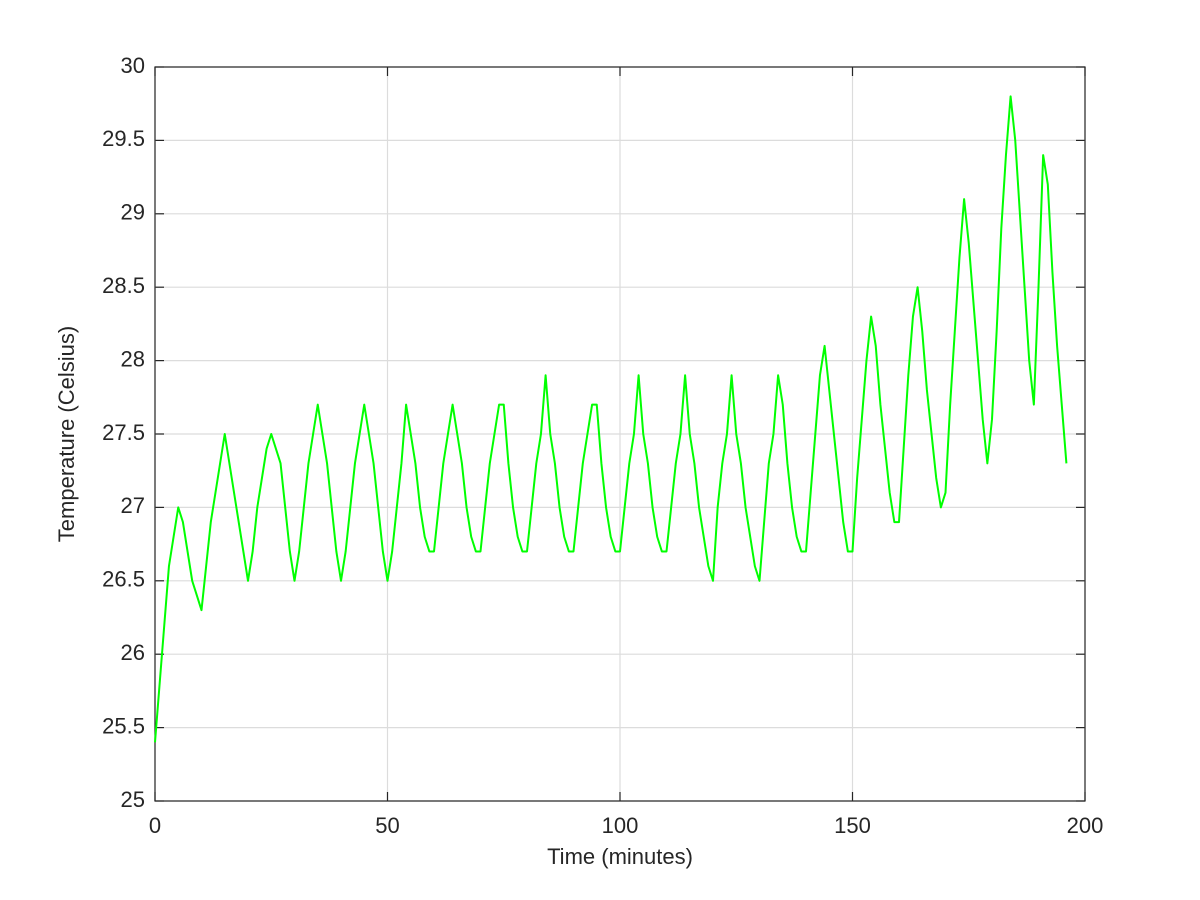  Describe the element at coordinates (620, 856) in the screenshot. I see `x-axis-label: Time (minutes)` at that location.